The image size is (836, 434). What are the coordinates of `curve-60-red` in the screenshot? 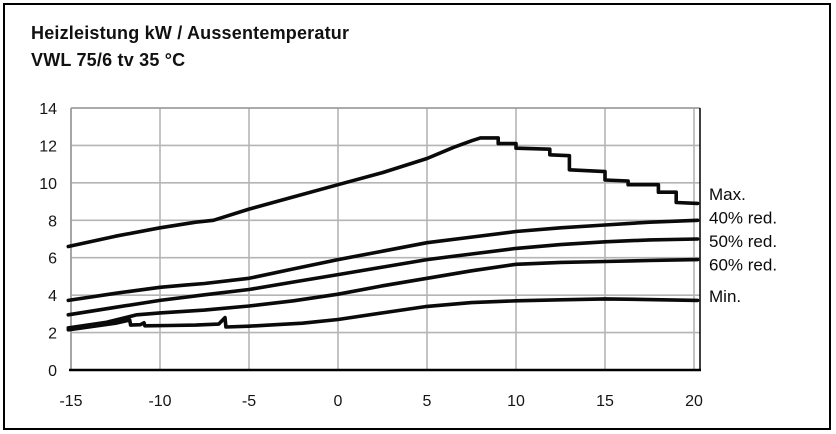 It's located at (383, 293).